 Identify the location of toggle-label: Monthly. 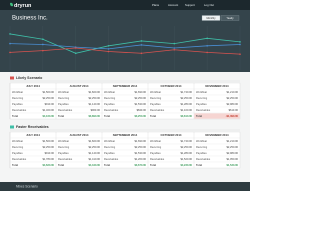
(211, 18).